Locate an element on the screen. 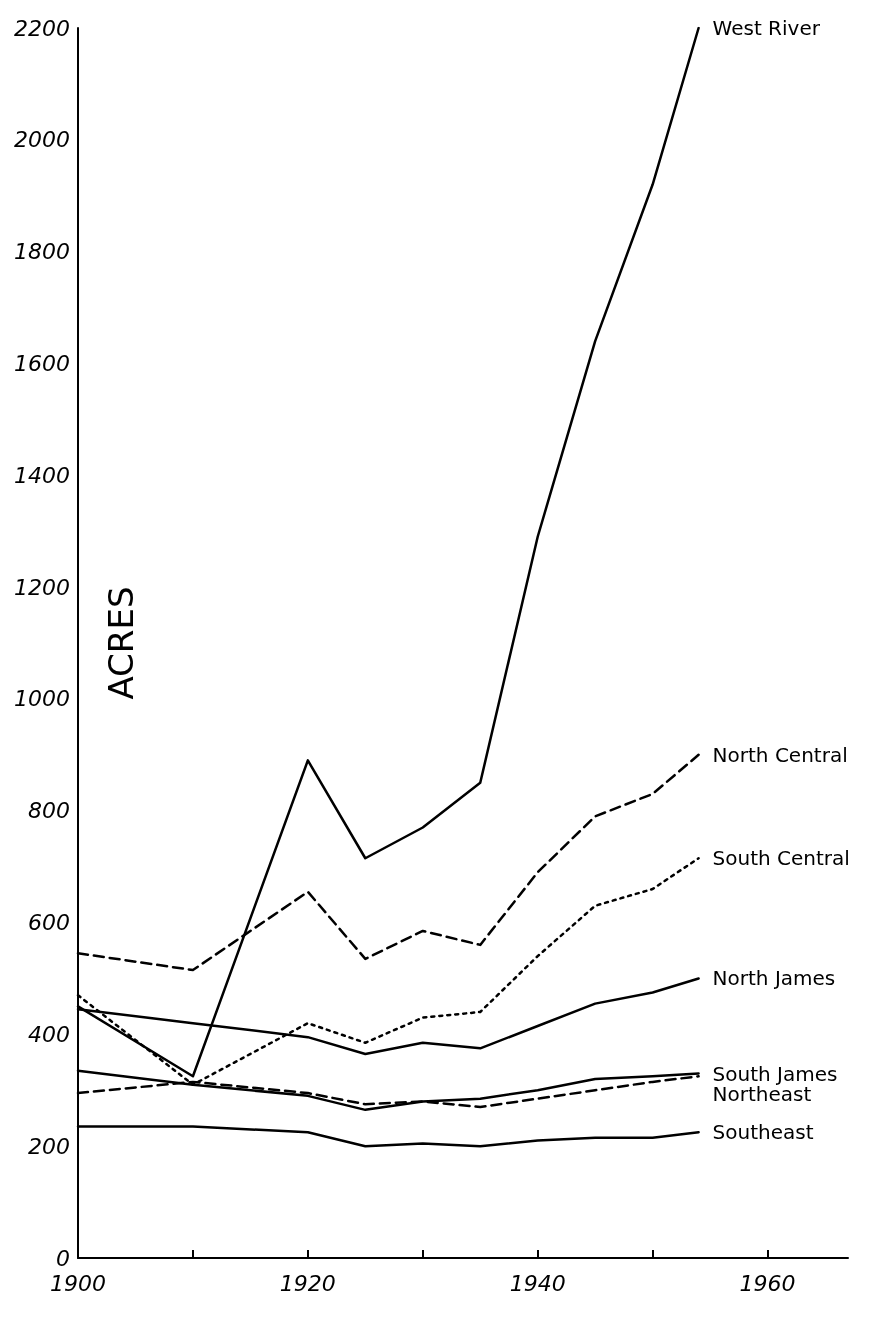  y-tick-label: 200 is located at coordinates (49, 1146).